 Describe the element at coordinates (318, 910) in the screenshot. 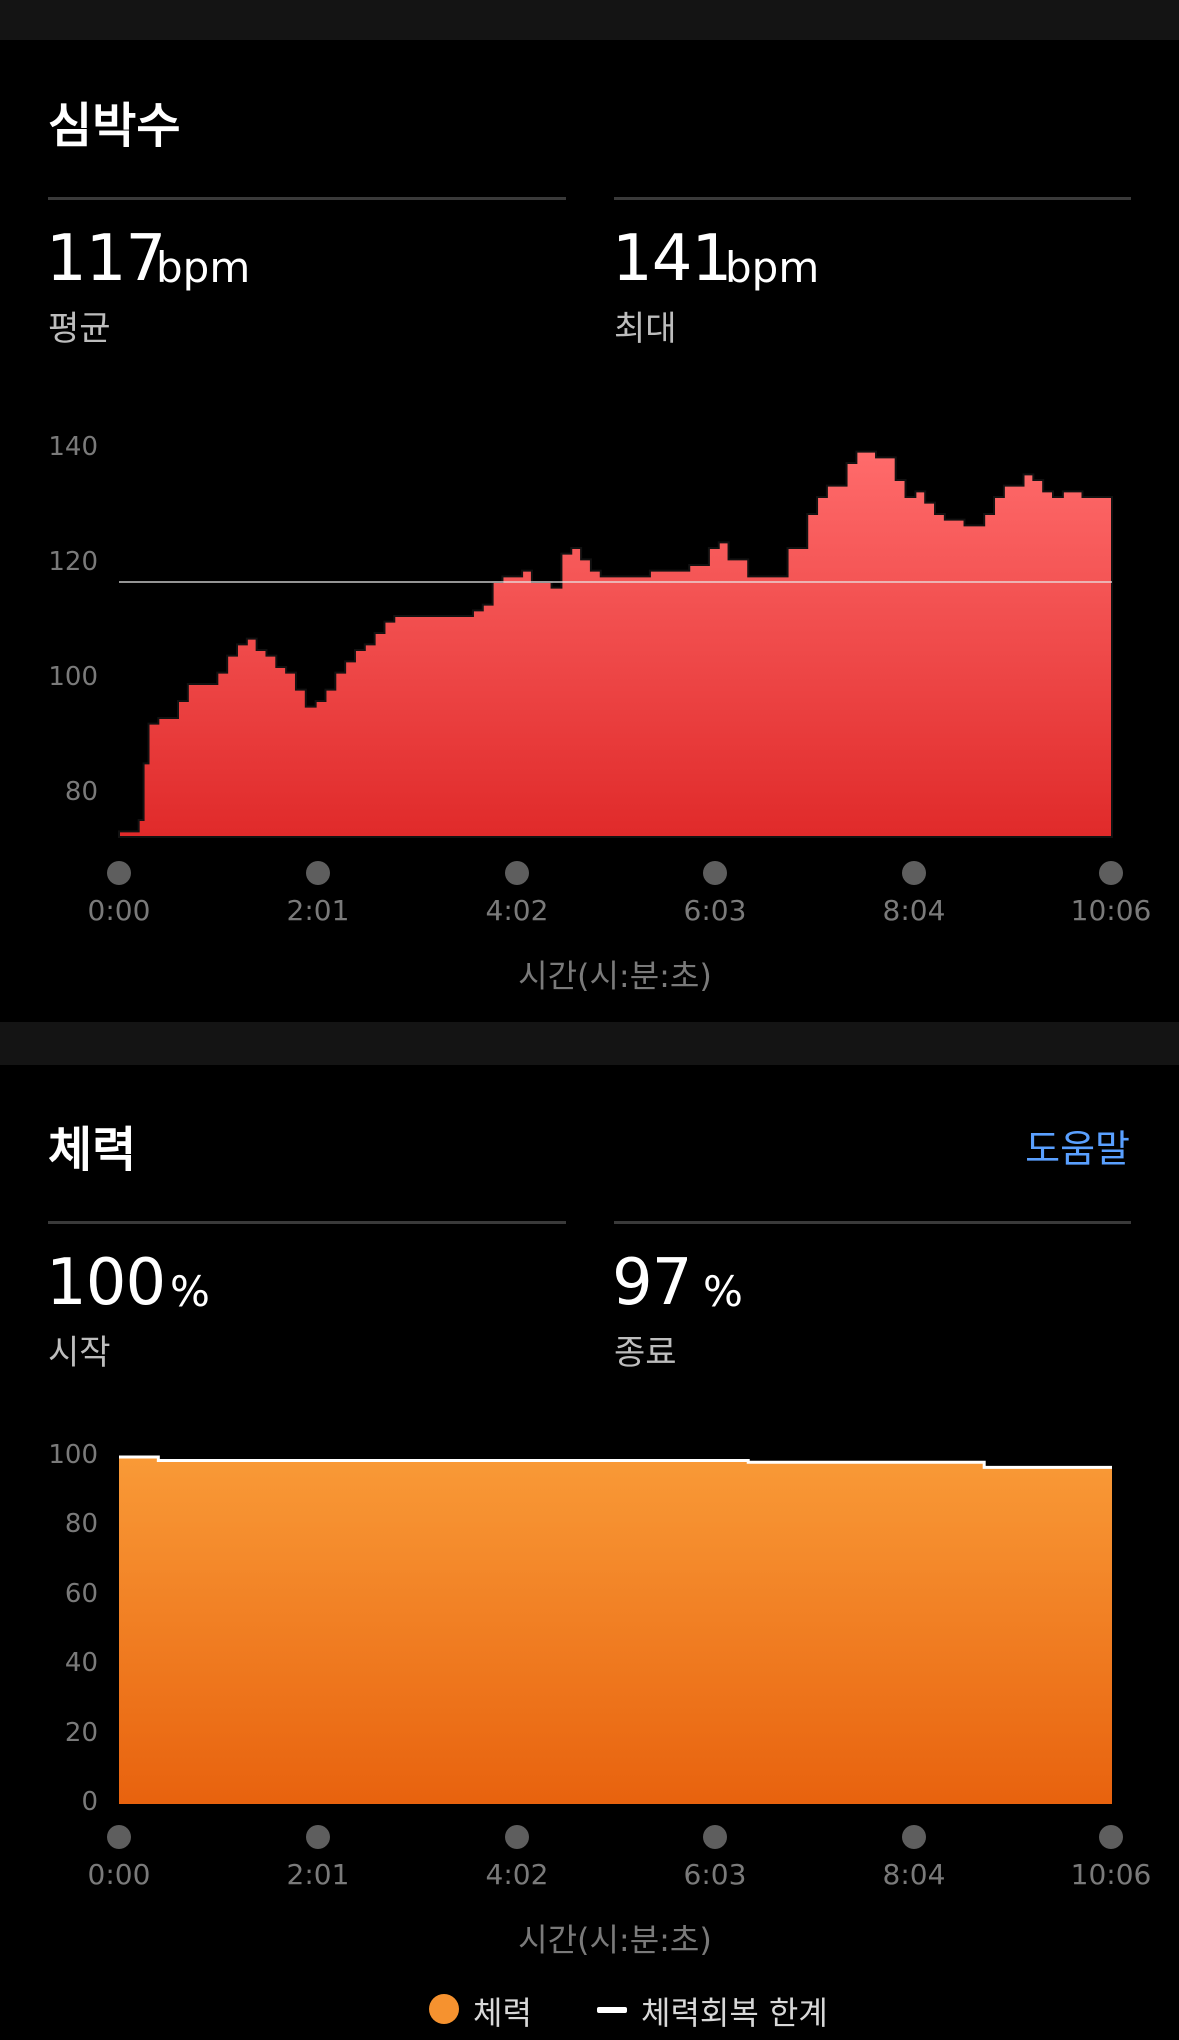

I see `hr-x-tick-label: 2:01` at that location.